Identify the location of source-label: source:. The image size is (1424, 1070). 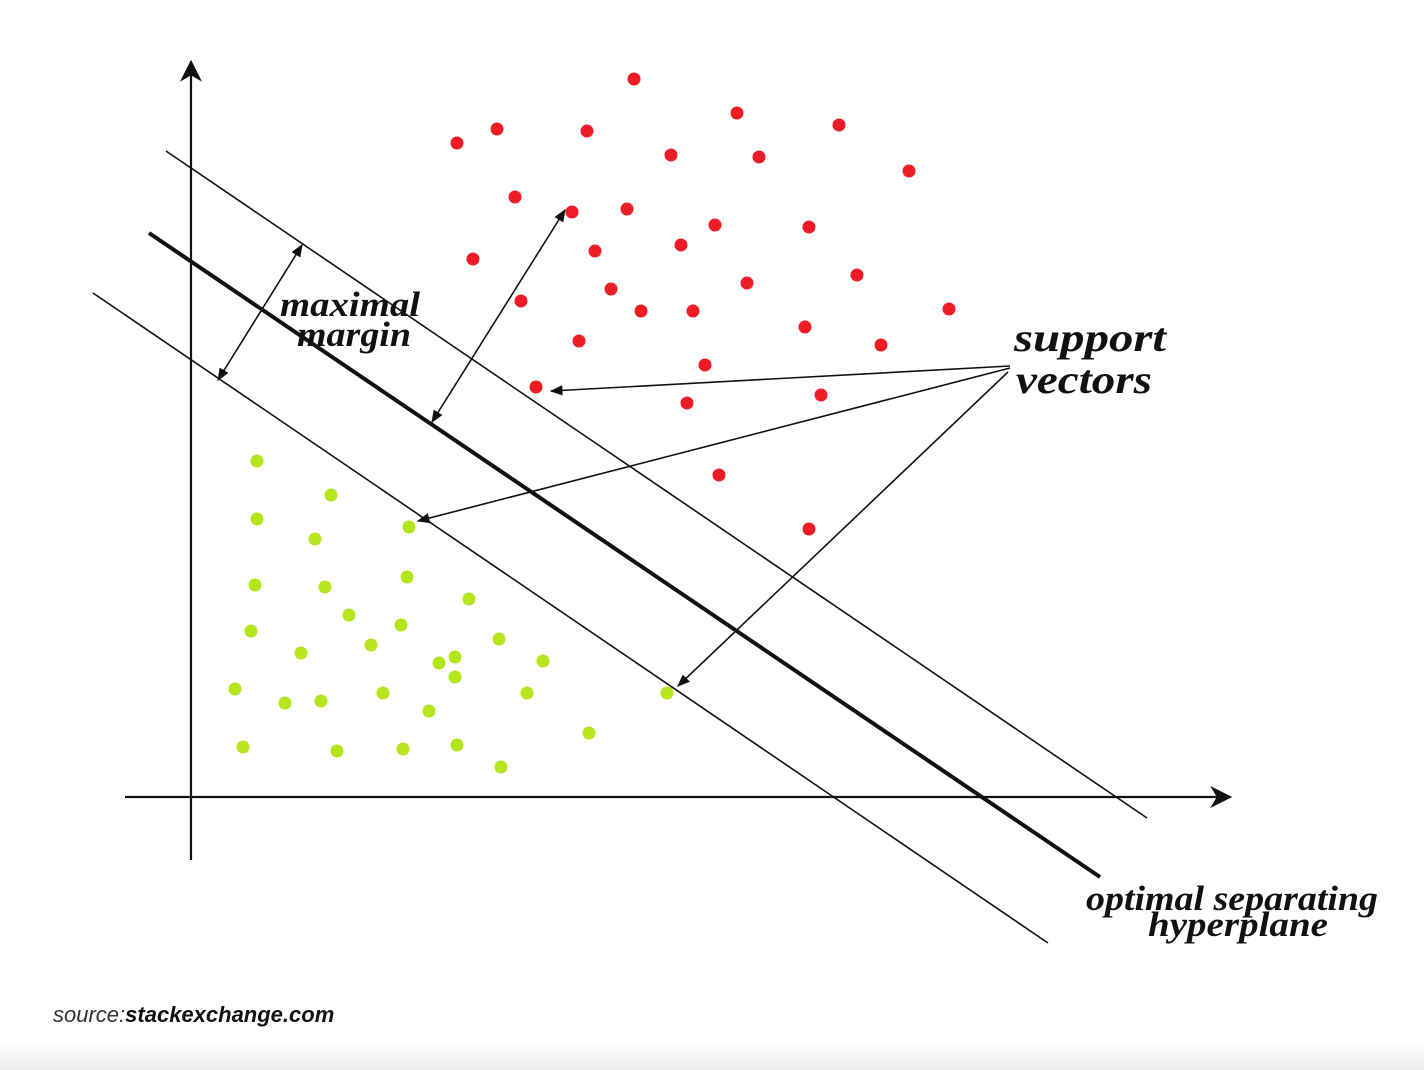
(89, 1014).